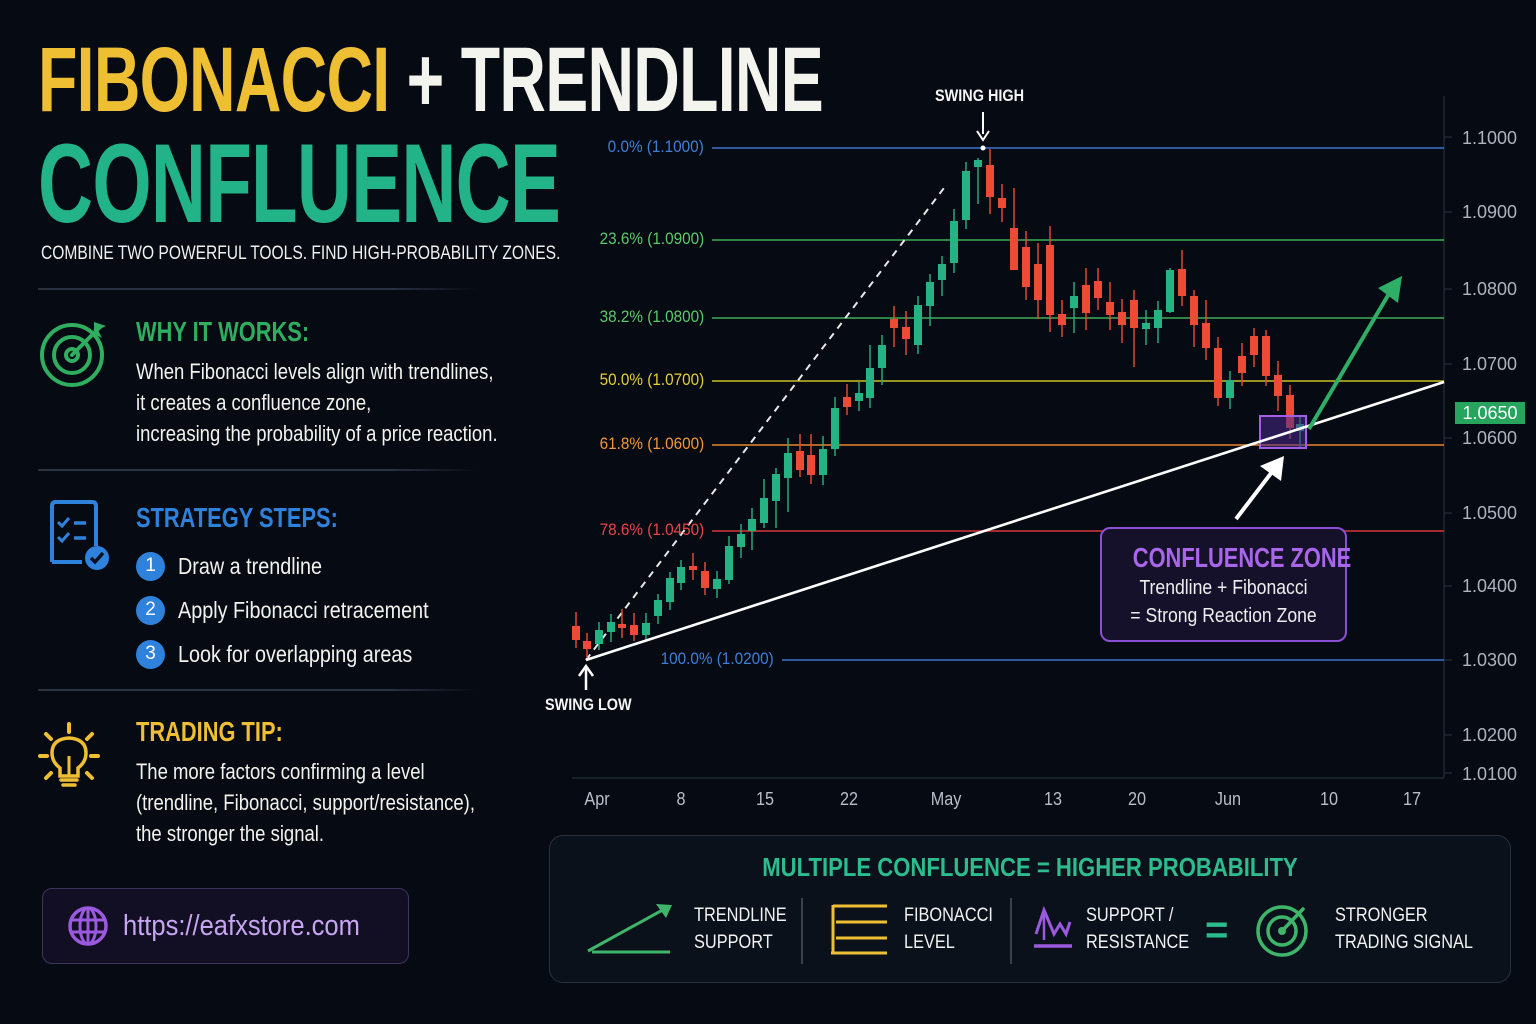  What do you see at coordinates (859, 929) in the screenshot?
I see `fibonacci-icon` at bounding box center [859, 929].